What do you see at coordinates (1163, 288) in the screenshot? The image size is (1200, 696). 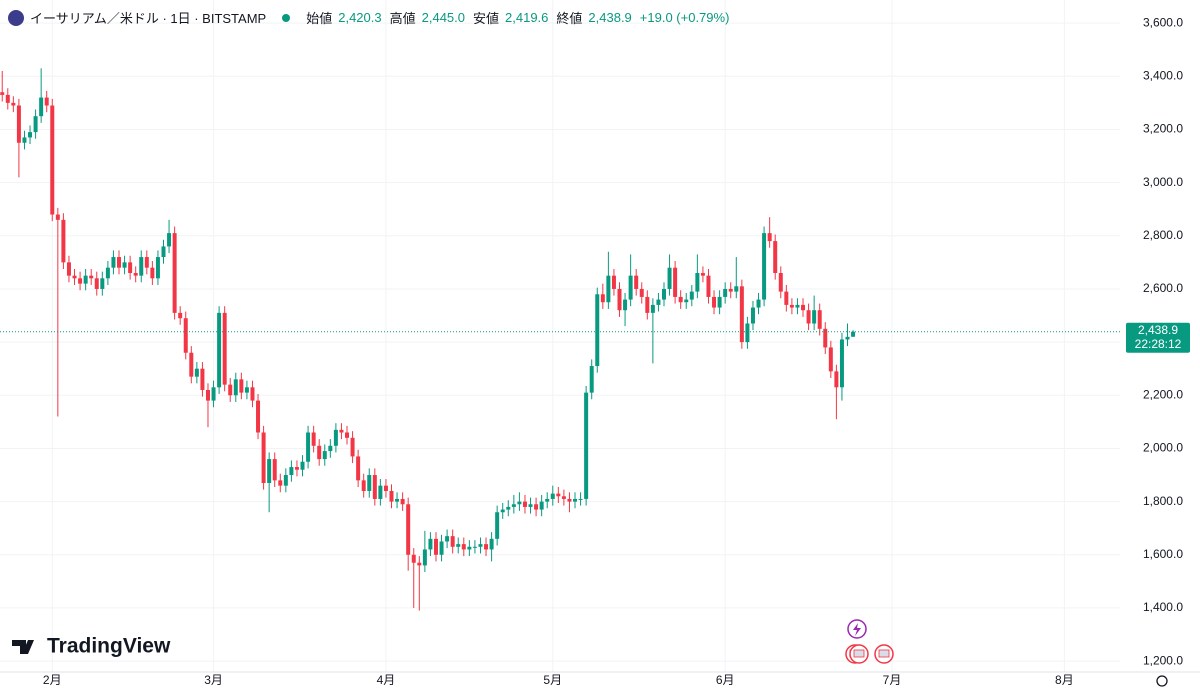 I see `y-tick-label: 2,600.0` at bounding box center [1163, 288].